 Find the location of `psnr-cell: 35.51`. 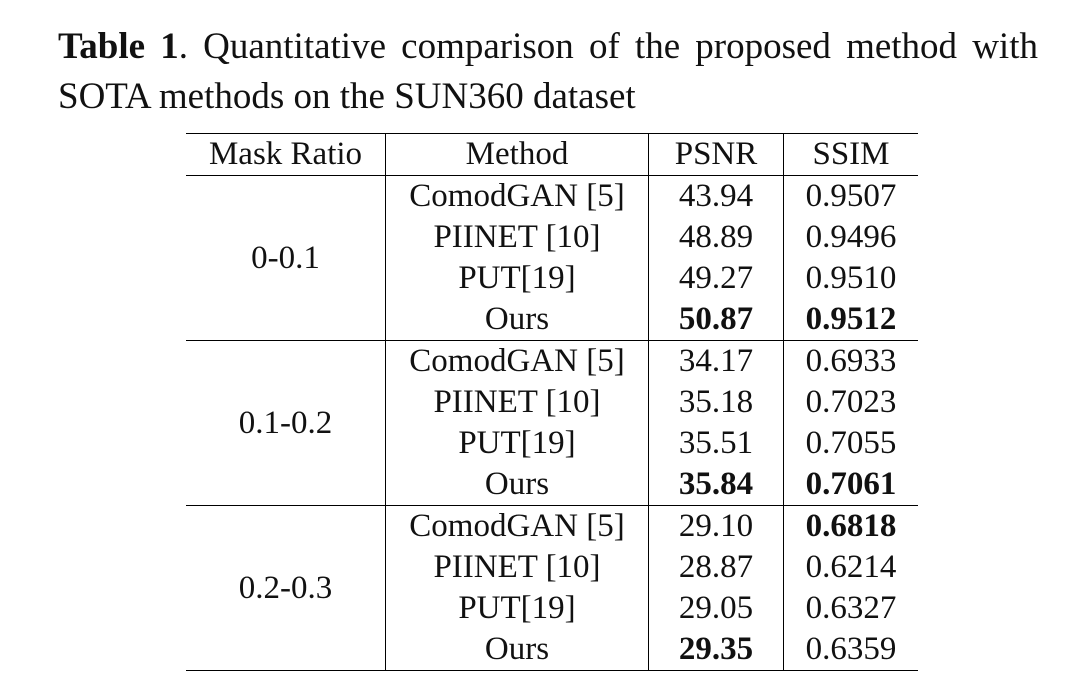

psnr-cell: 35.51 is located at coordinates (716, 443).